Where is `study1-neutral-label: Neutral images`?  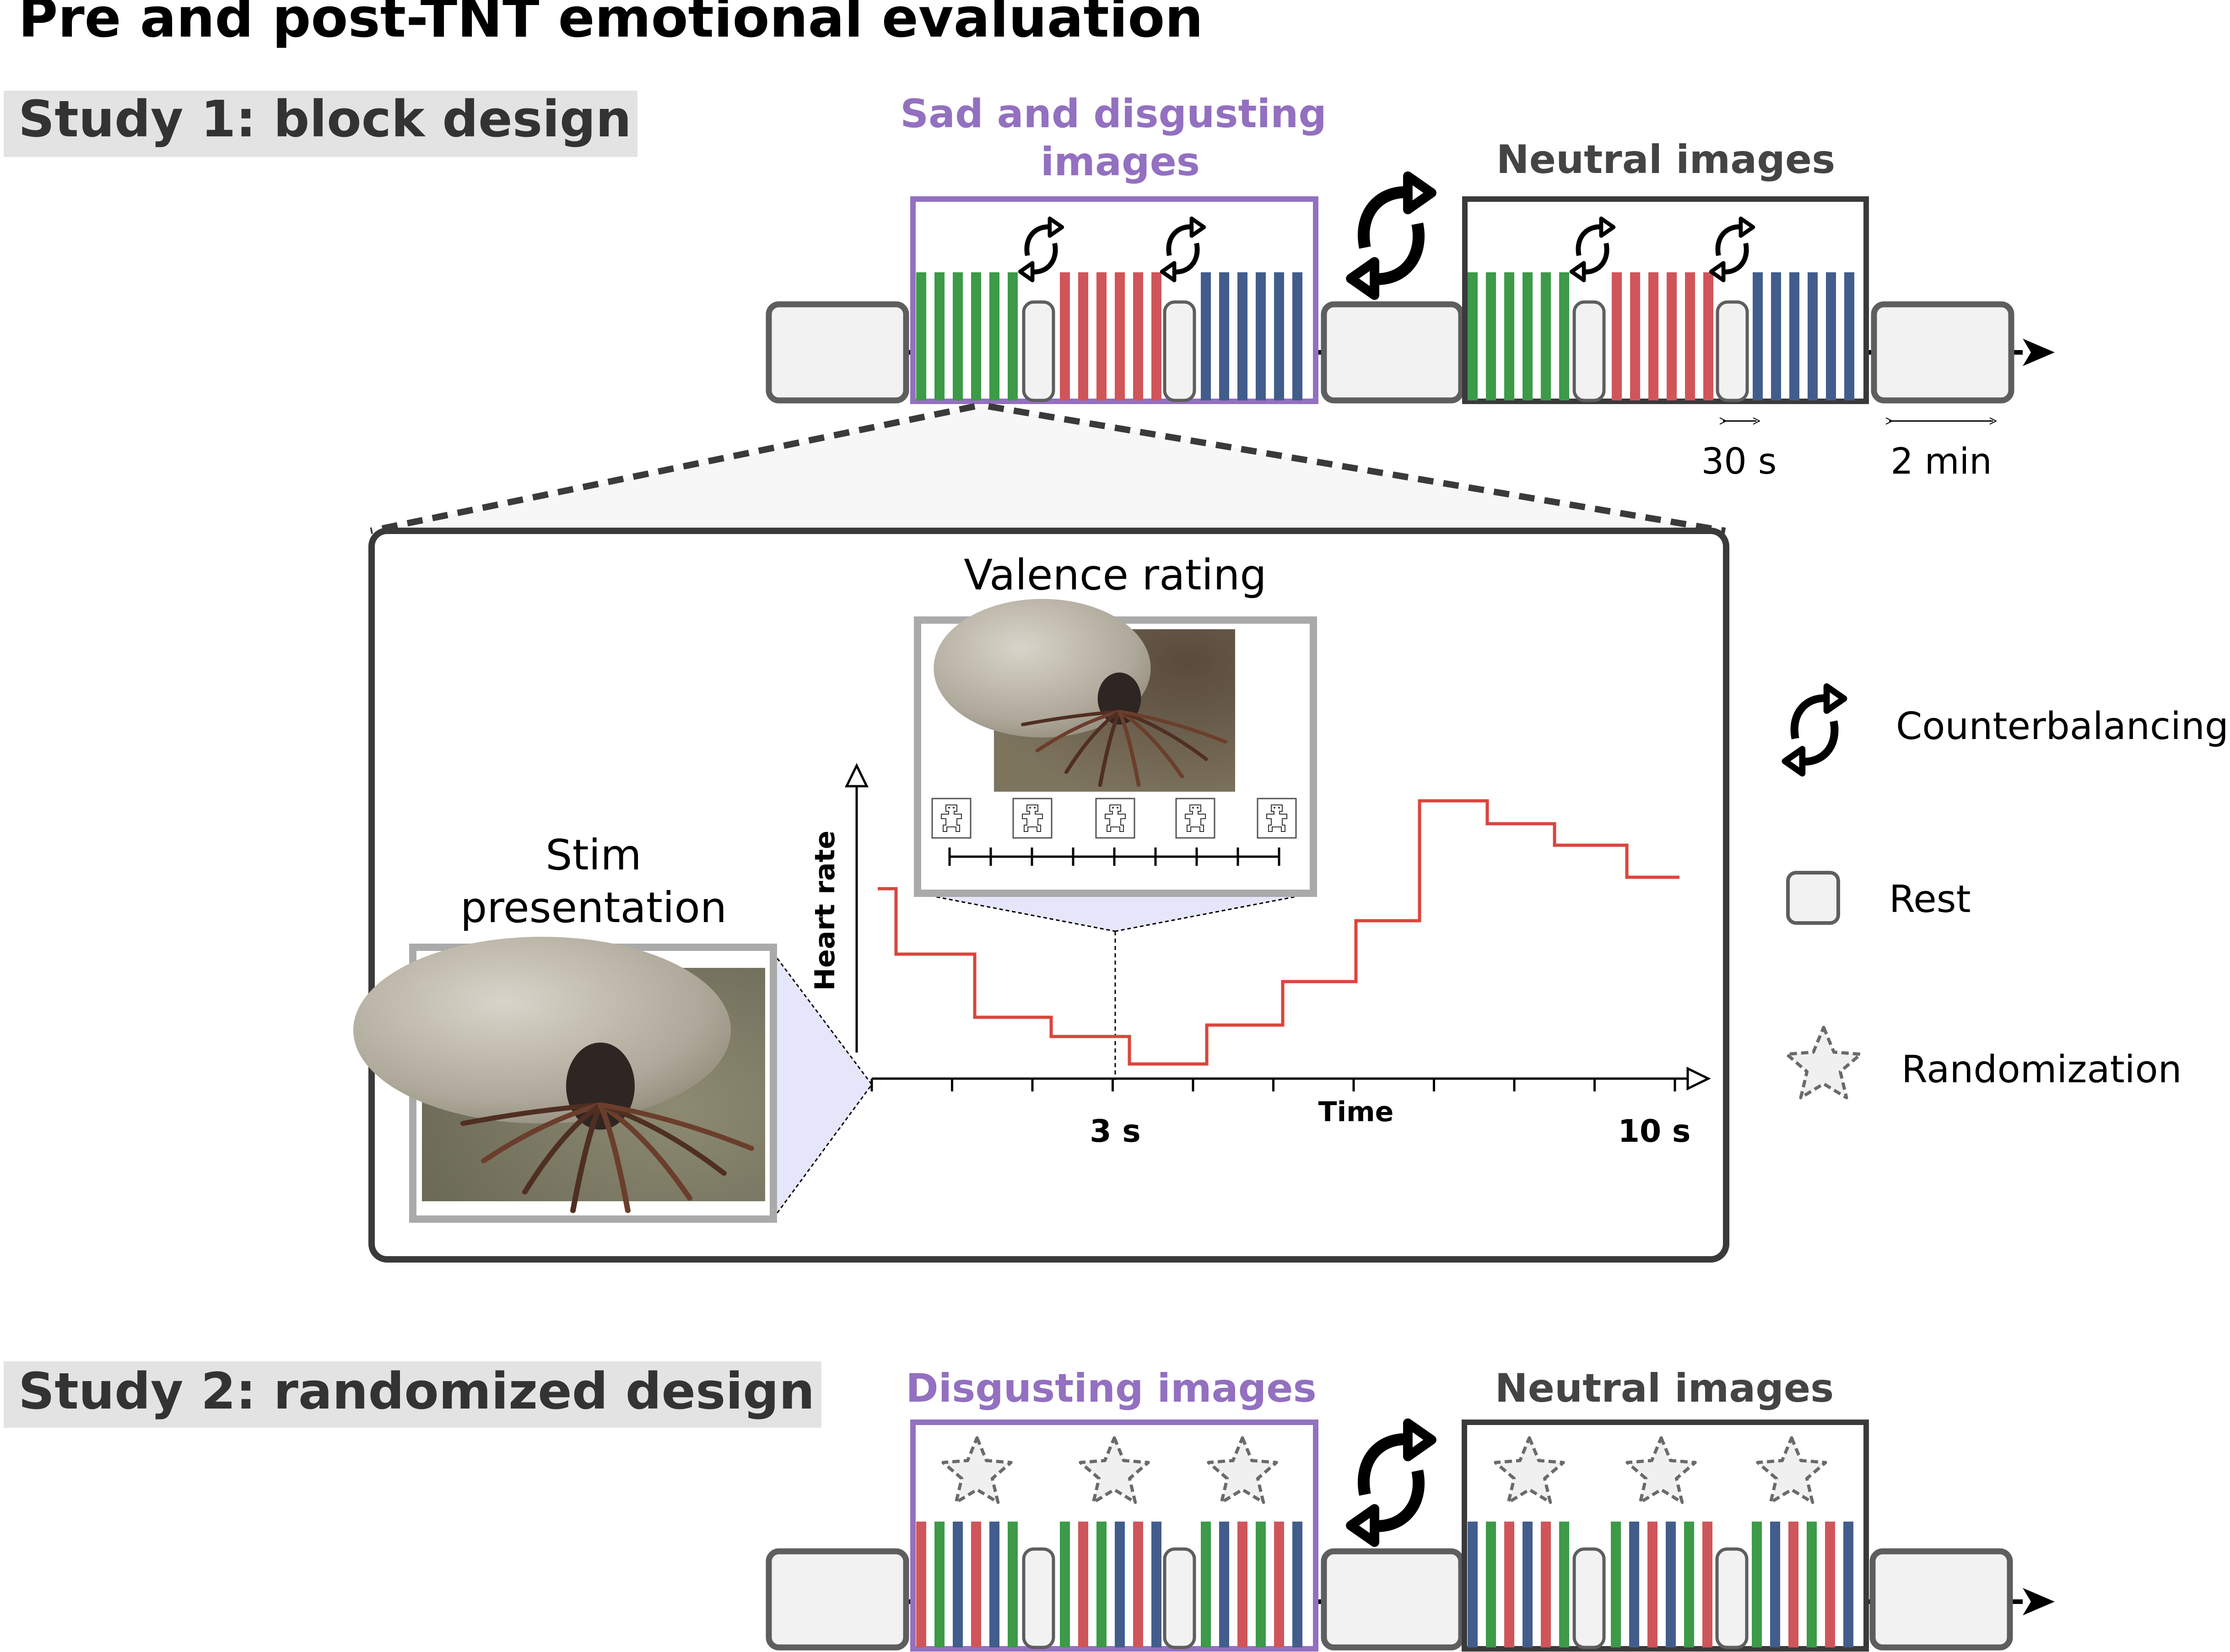 study1-neutral-label: Neutral images is located at coordinates (1666, 160).